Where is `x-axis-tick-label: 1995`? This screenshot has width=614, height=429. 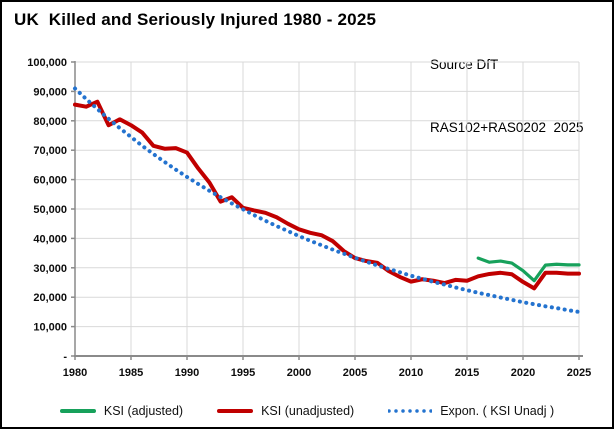
x-axis-tick-label: 1995 is located at coordinates (243, 373).